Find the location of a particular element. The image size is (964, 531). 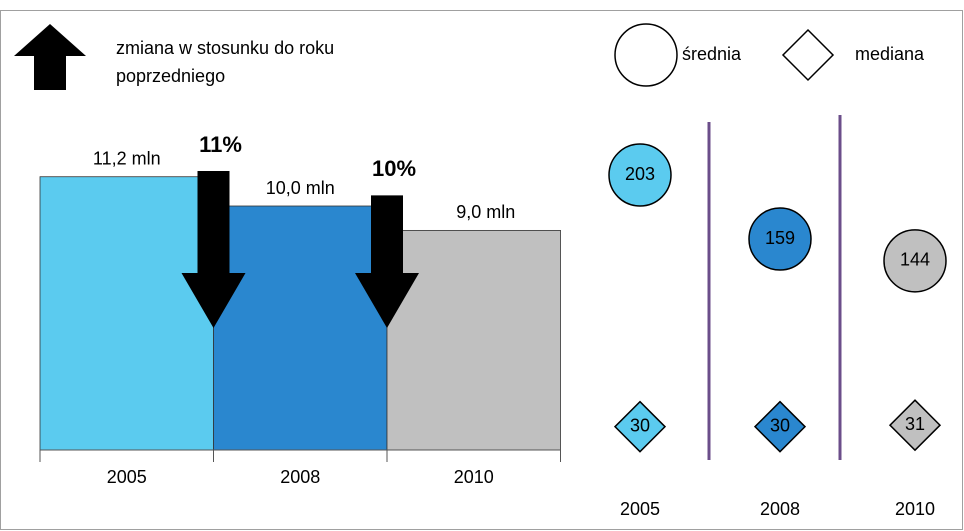

legend-text-box: zmiana w stosunku do roku poprzedniego is located at coordinates (225, 62).